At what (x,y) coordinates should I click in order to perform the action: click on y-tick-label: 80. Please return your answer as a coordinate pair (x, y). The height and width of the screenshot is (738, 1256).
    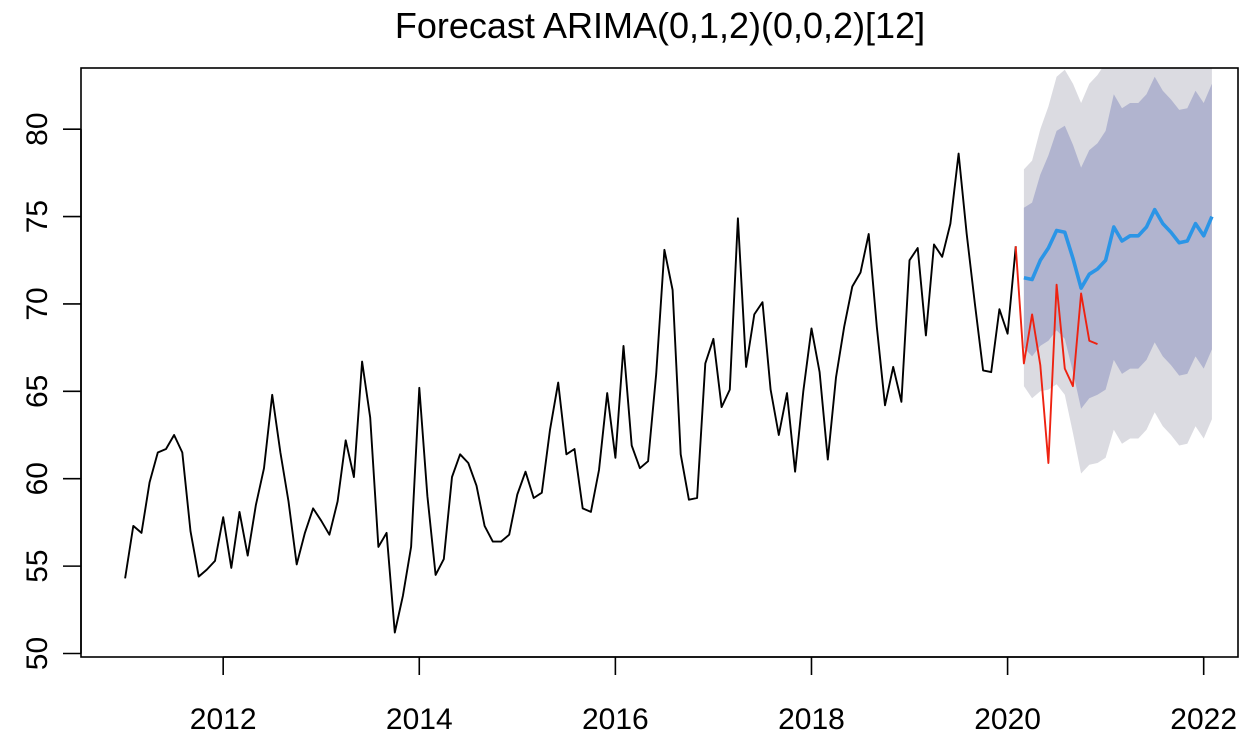
    Looking at the image, I should click on (37, 128).